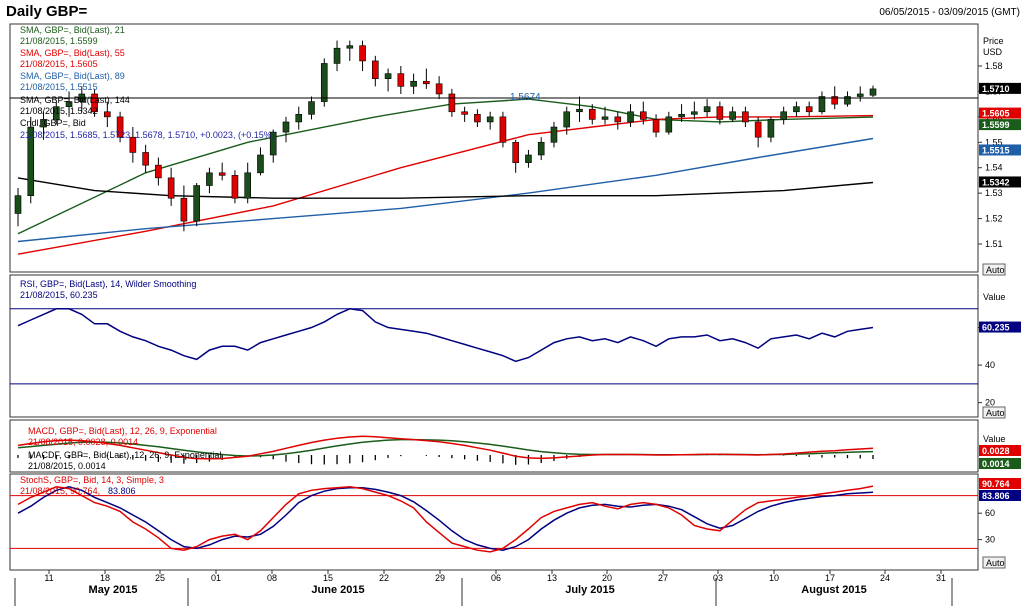 The image size is (1024, 608). Describe the element at coordinates (994, 412) in the screenshot. I see `rsi-auto-button: Auto` at that location.